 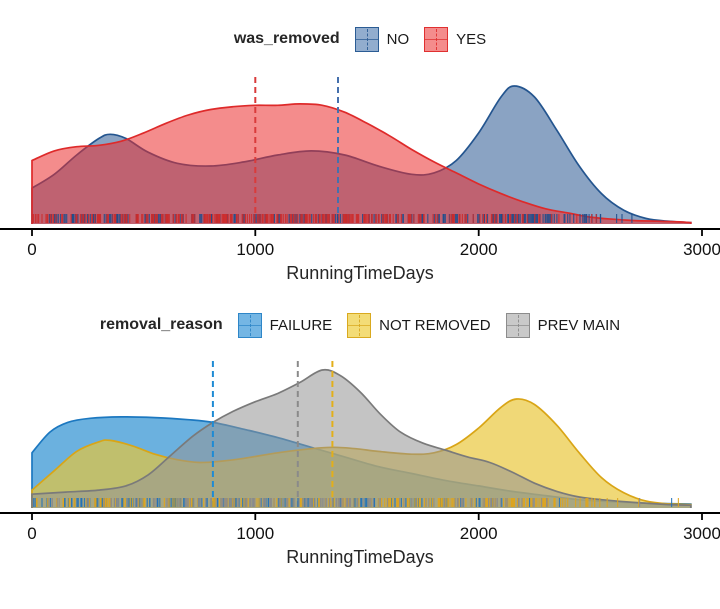 I want to click on legend-entry-yes: YES, so click(x=455, y=39).